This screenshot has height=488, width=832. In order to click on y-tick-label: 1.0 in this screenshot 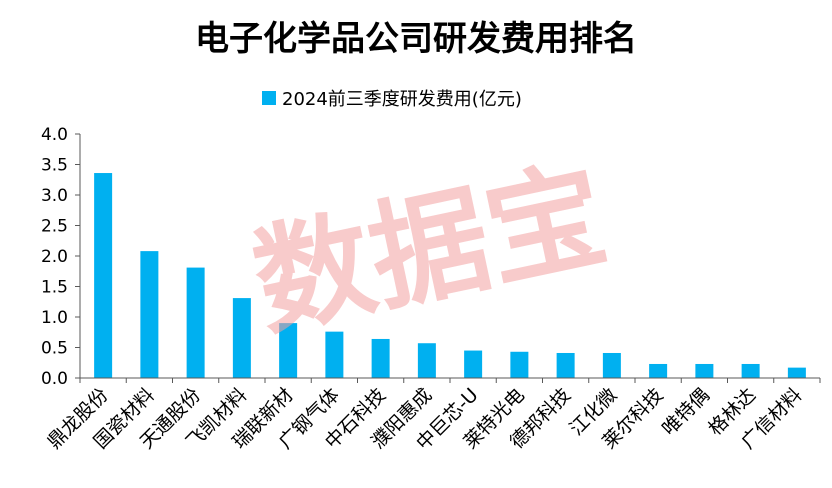, I will do `click(54, 318)`.